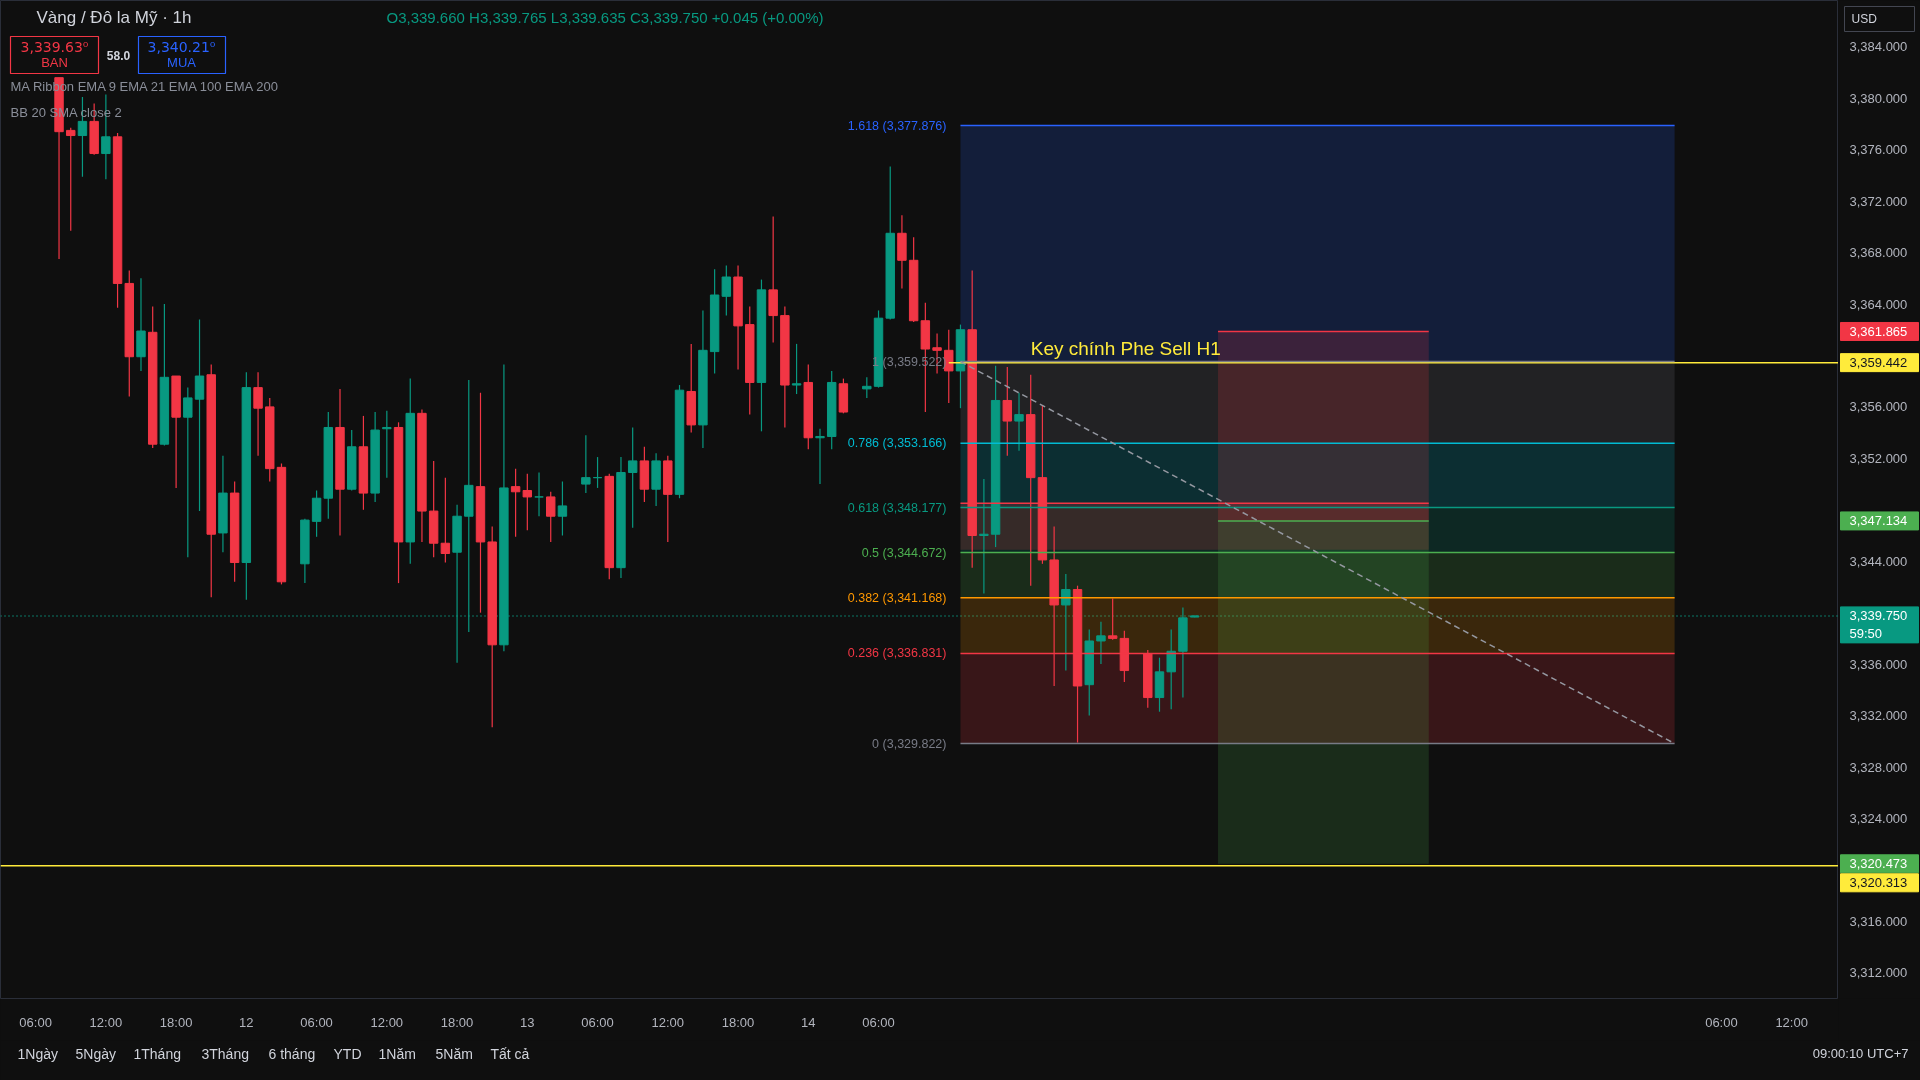 The image size is (1920, 1080). What do you see at coordinates (1878, 253) in the screenshot?
I see `y-tick-label: 3,368.000` at bounding box center [1878, 253].